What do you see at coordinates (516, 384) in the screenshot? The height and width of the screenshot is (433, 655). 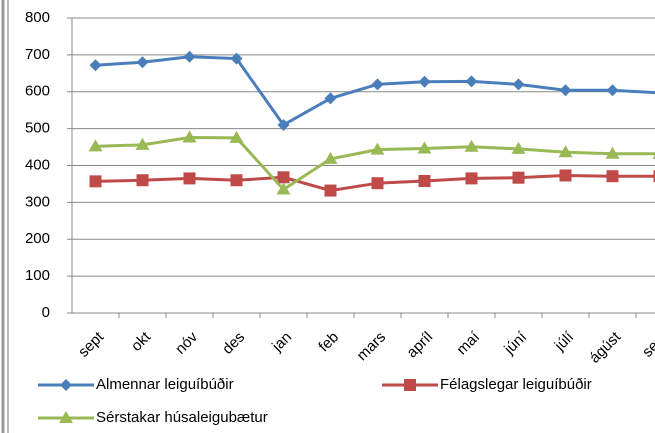 I see `legend-label: Félagslegar leiguíbúðir` at bounding box center [516, 384].